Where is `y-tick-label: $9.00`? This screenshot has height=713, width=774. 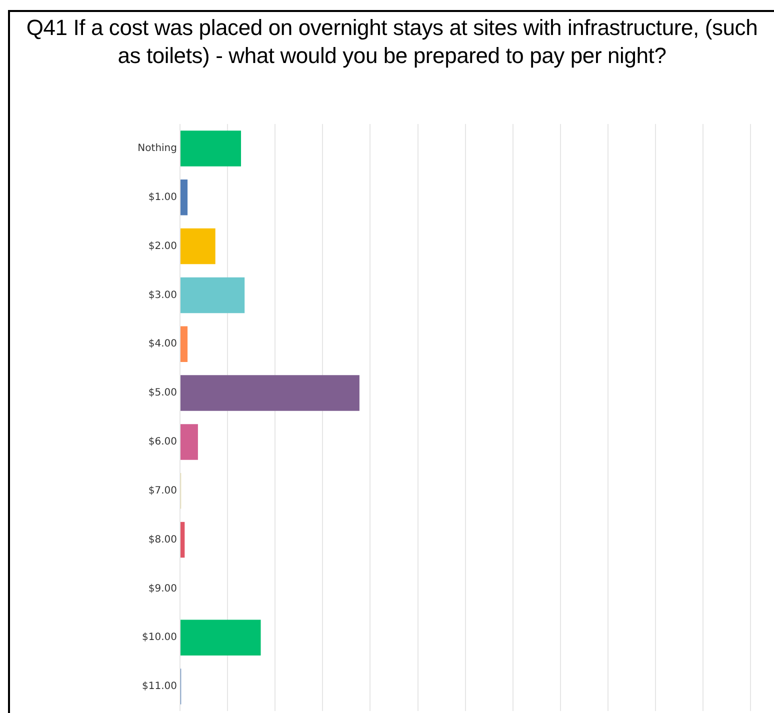 y-tick-label: $9.00 is located at coordinates (162, 588).